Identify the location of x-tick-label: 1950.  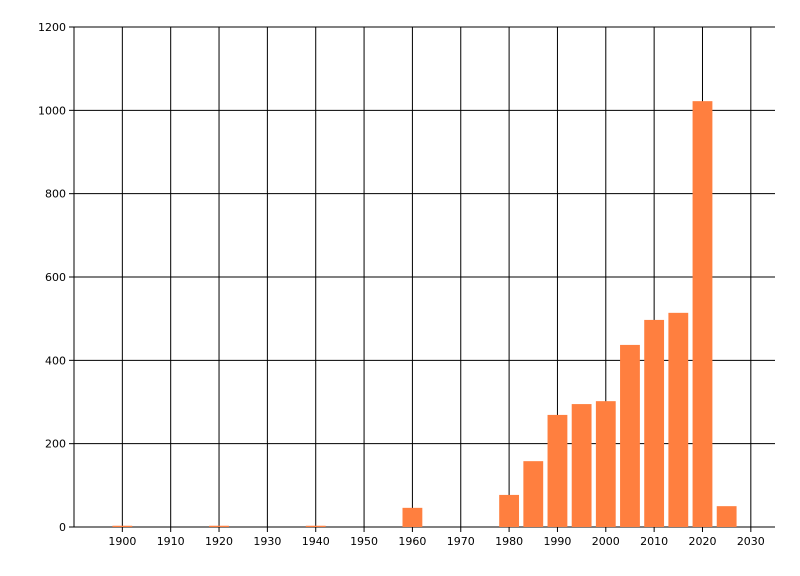
(364, 541).